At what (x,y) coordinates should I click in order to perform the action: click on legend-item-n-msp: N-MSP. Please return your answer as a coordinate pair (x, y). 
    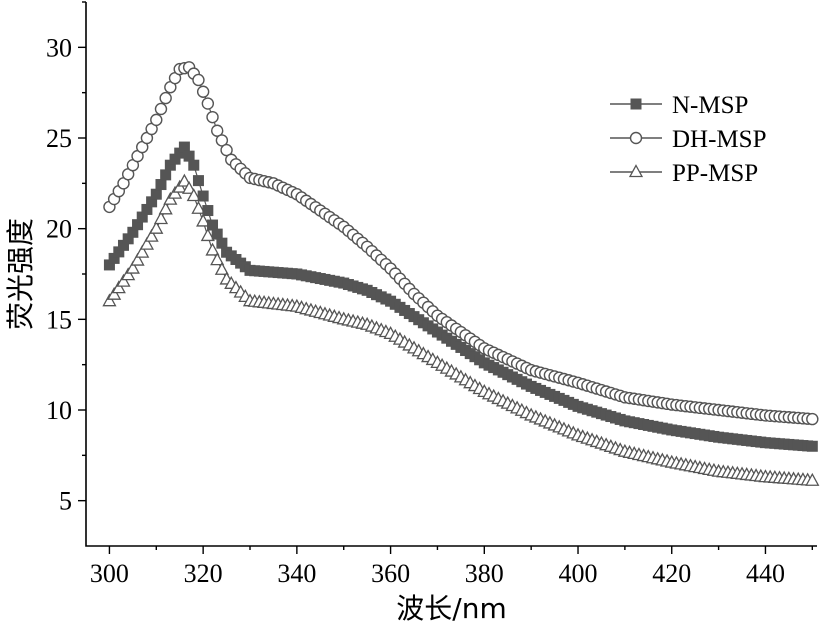
    Looking at the image, I should click on (679, 105).